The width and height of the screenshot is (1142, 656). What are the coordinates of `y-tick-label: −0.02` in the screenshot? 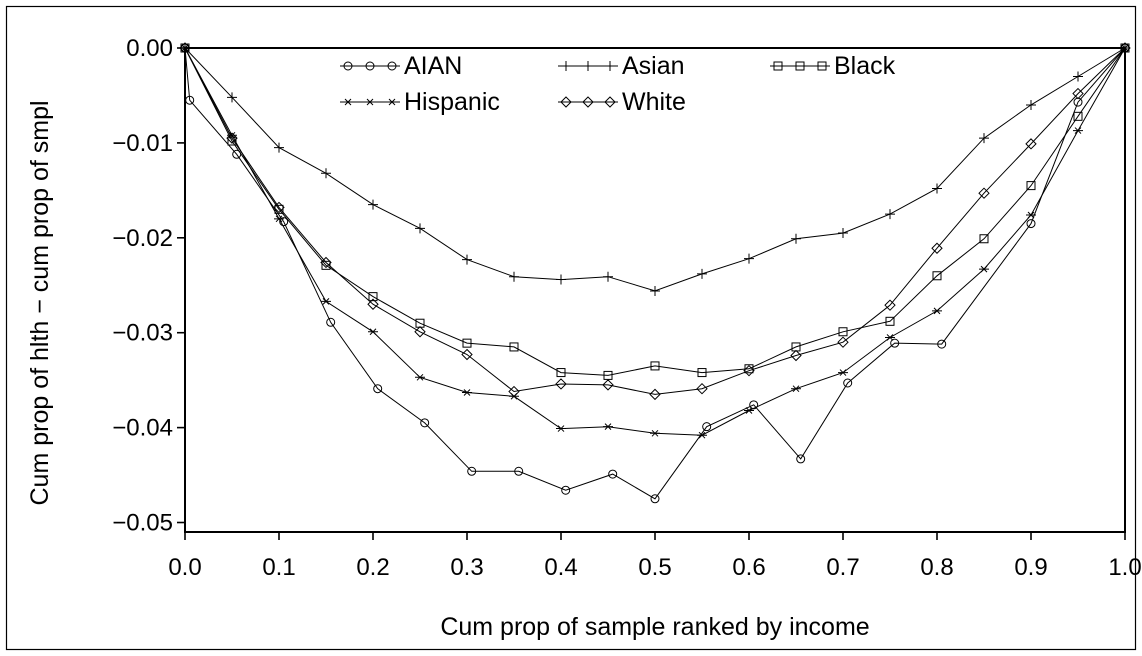 It's located at (142, 238).